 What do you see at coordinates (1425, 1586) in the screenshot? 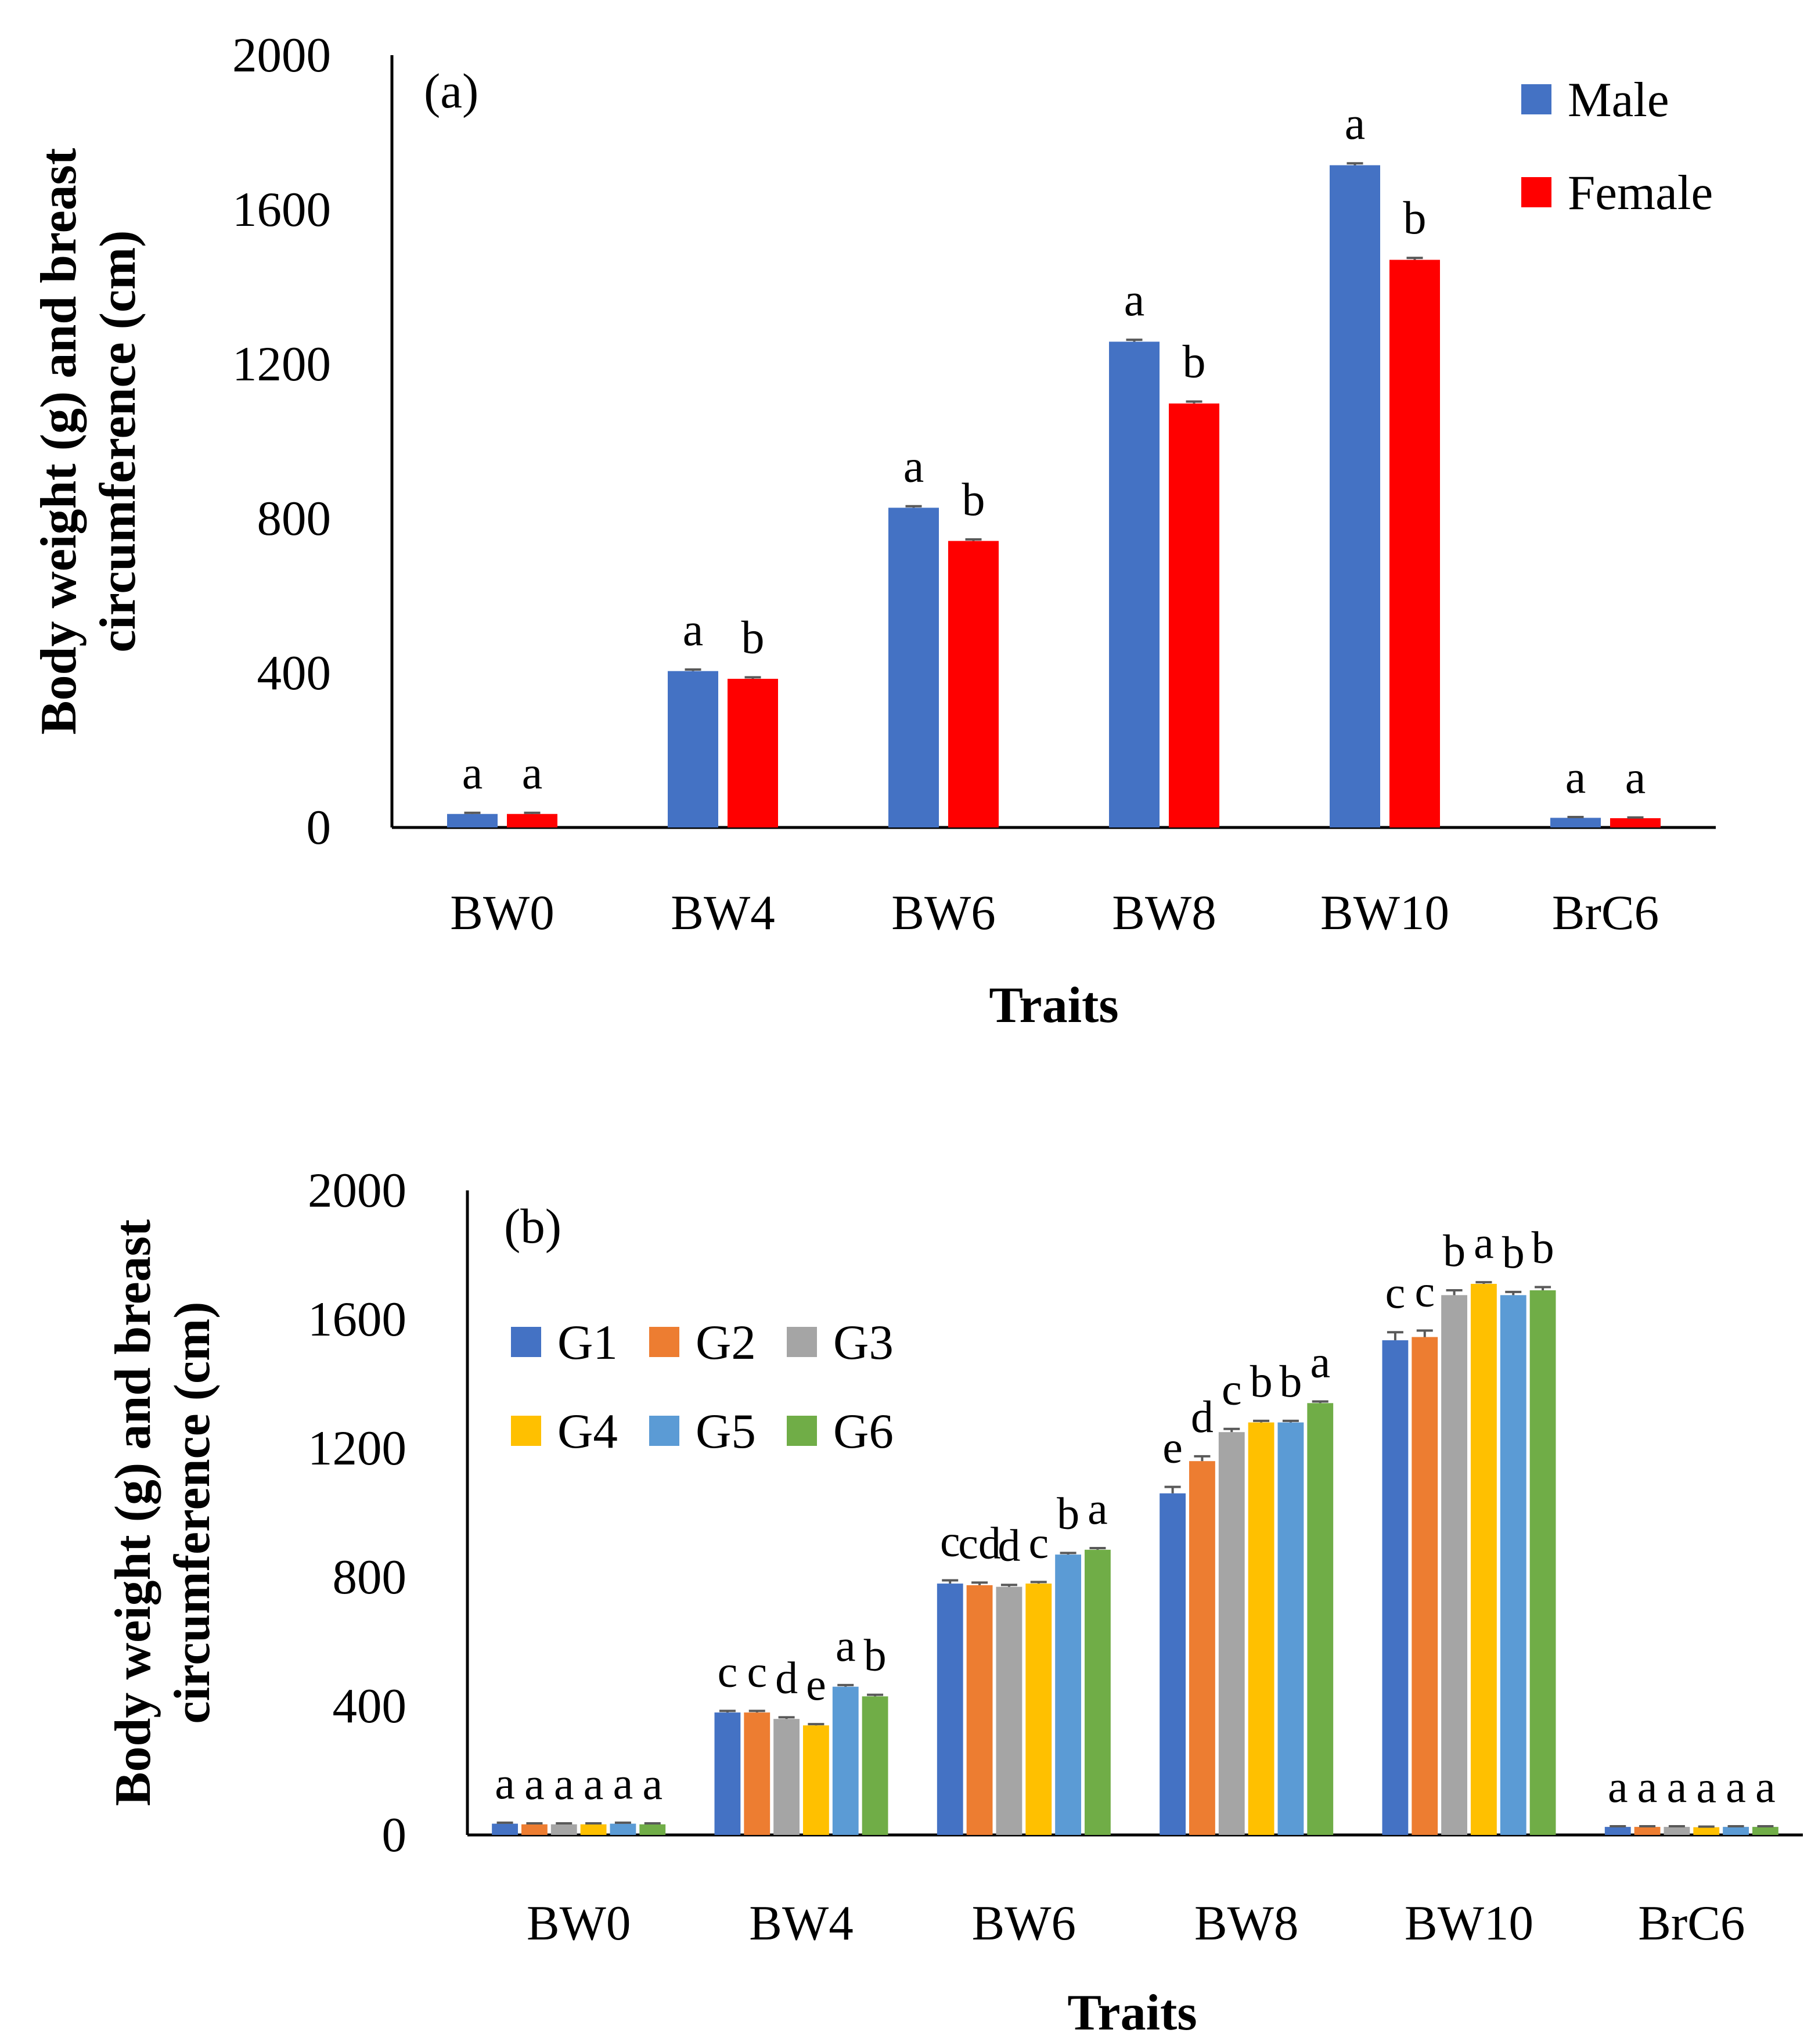
I see `bar-g2-bw10` at bounding box center [1425, 1586].